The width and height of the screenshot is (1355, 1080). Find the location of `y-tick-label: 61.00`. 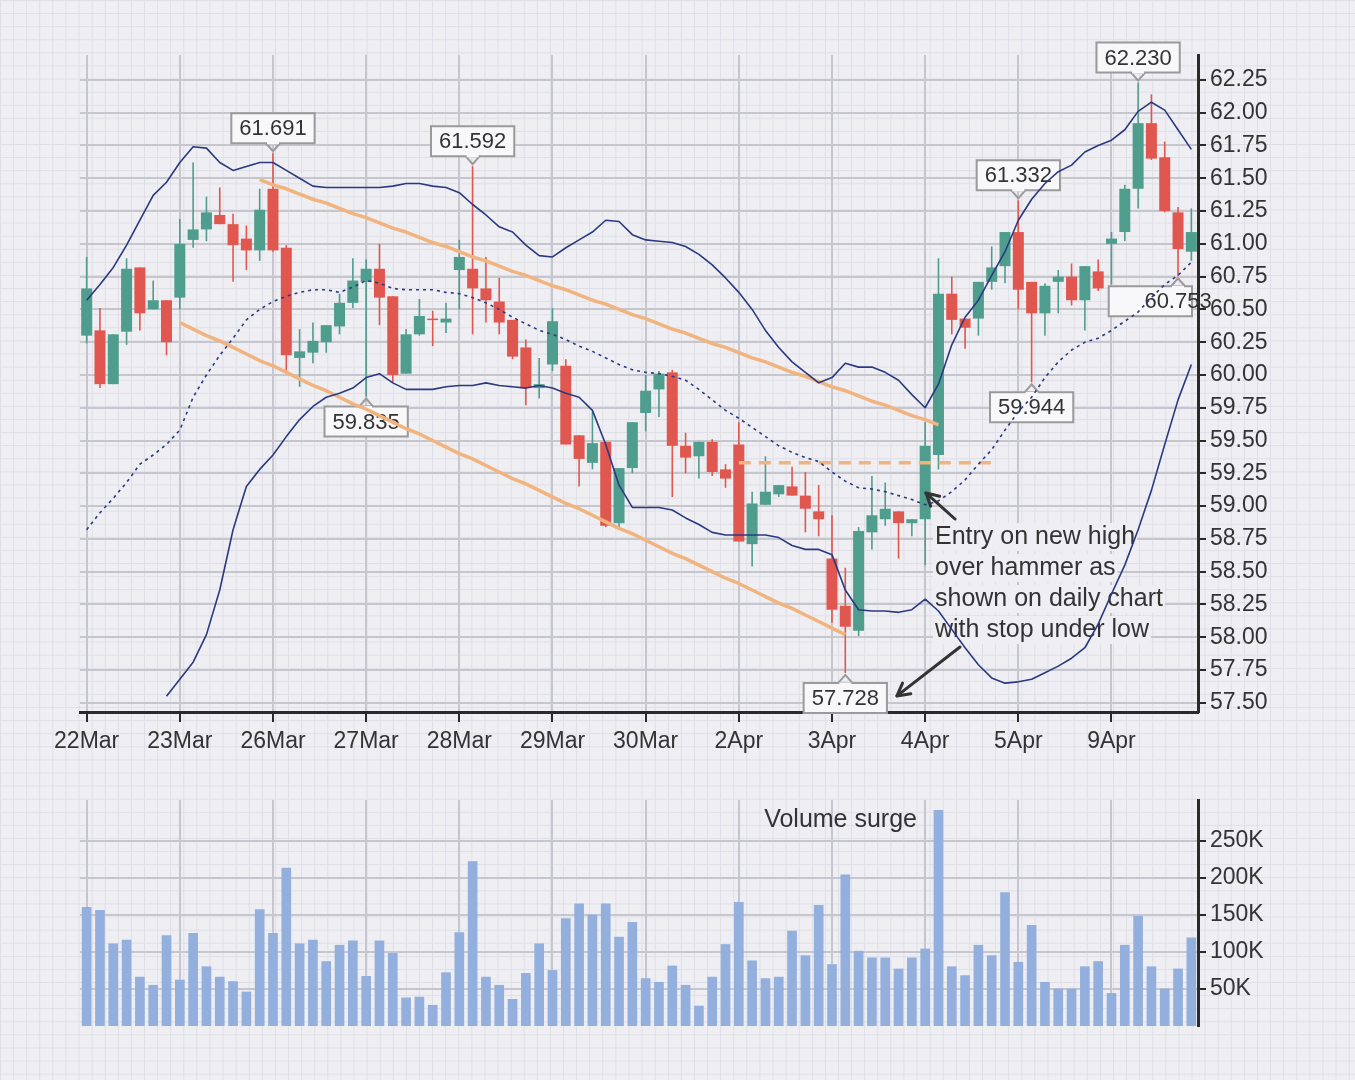

y-tick-label: 61.00 is located at coordinates (1239, 242).